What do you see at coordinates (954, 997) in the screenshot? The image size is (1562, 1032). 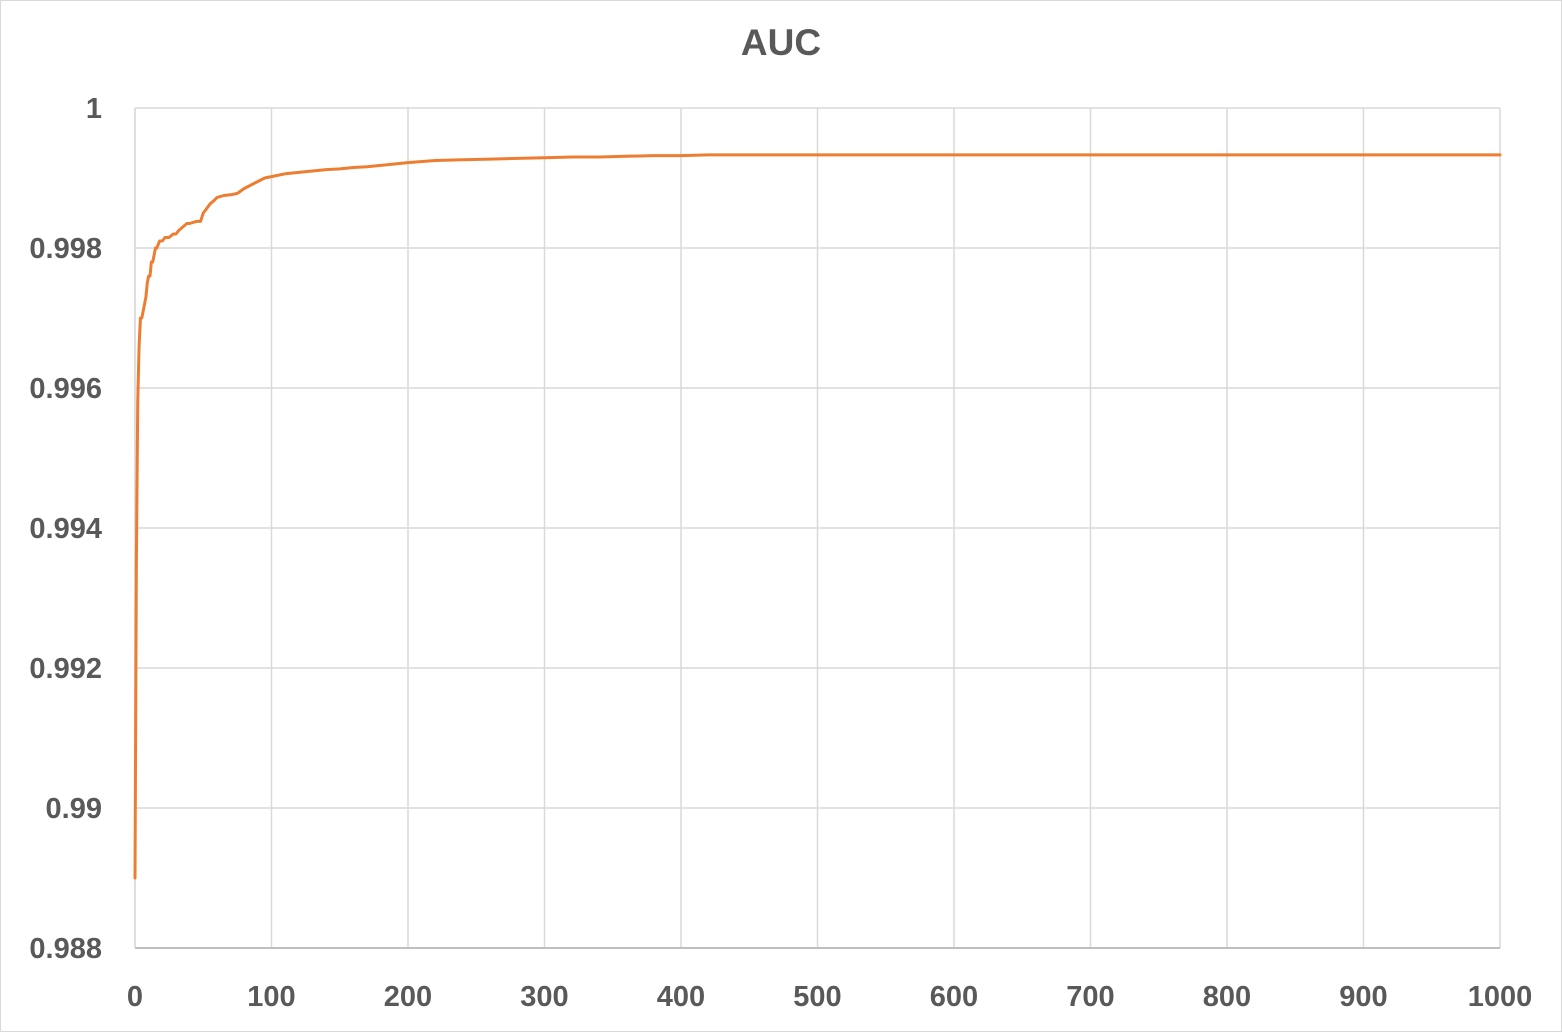 I see `x-tick-label: 600` at bounding box center [954, 997].